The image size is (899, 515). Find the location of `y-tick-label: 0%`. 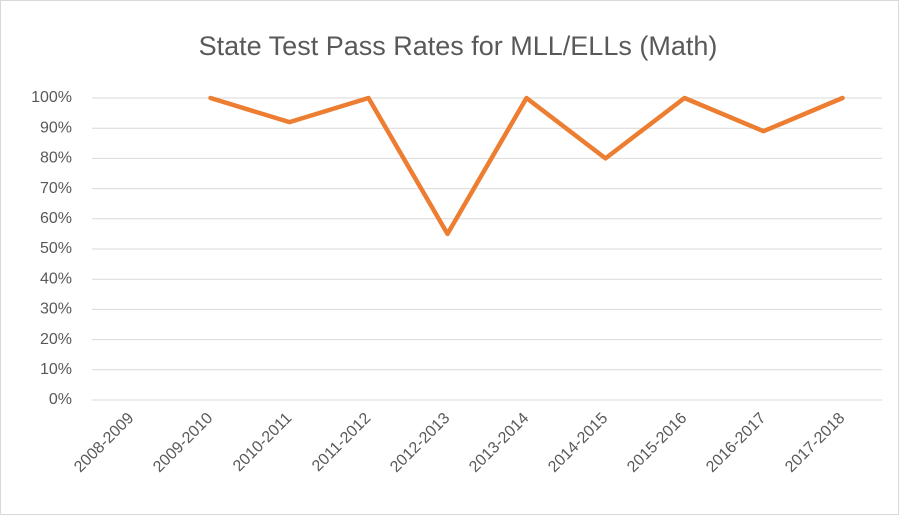

y-tick-label: 0% is located at coordinates (60, 399).